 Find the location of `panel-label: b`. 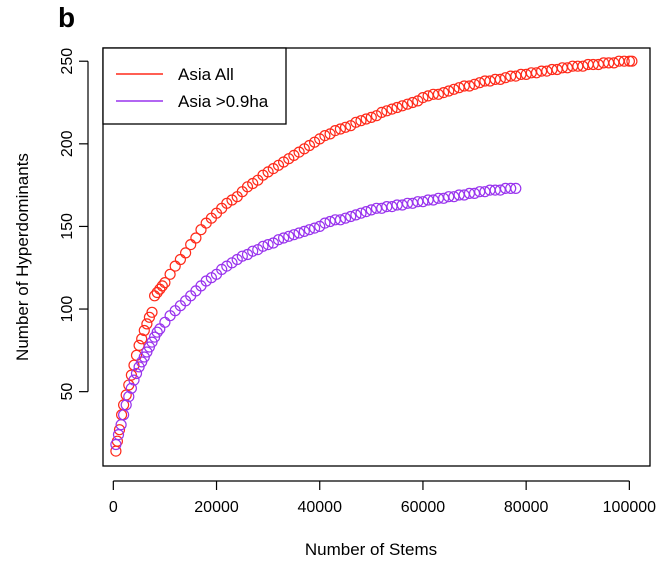

panel-label: b is located at coordinates (67, 17).